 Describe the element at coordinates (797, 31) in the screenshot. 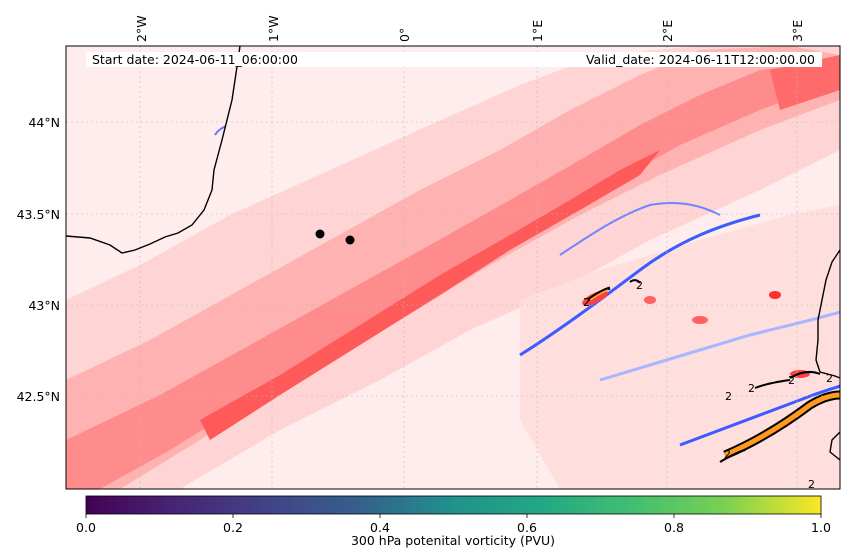

I see `lon-tick-label: 3°E` at that location.